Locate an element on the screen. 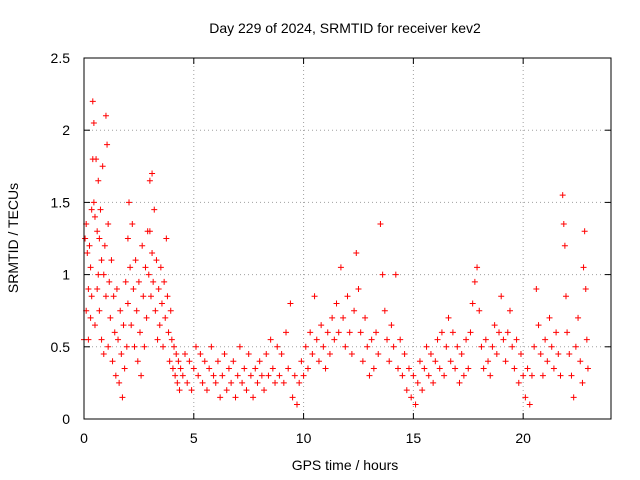 This screenshot has width=640, height=480. x-tick-label: 20 is located at coordinates (523, 438).